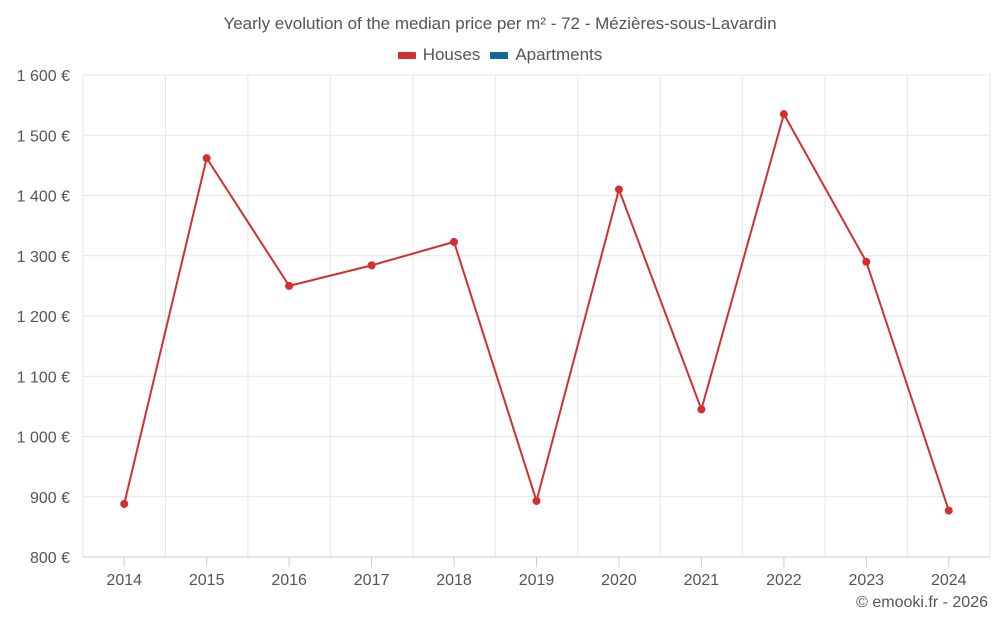 This screenshot has height=625, width=1000. Describe the element at coordinates (43, 377) in the screenshot. I see `y-tick-label-1100: 1 100 €` at that location.